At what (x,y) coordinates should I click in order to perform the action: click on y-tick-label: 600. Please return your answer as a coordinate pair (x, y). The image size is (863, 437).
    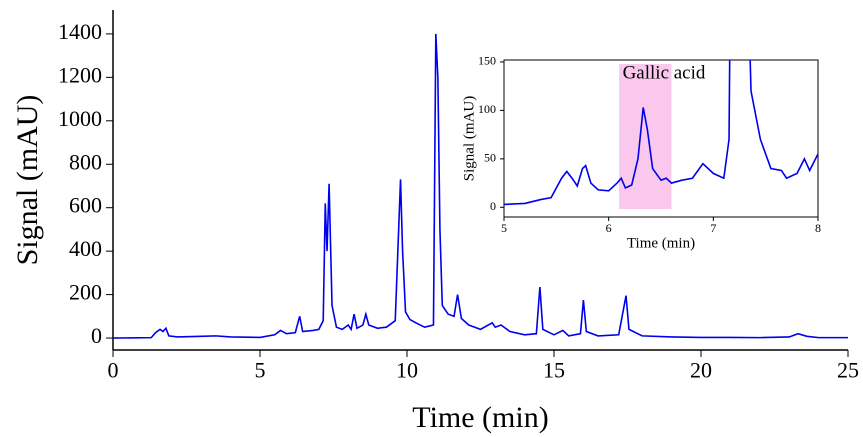
    Looking at the image, I should click on (85, 205).